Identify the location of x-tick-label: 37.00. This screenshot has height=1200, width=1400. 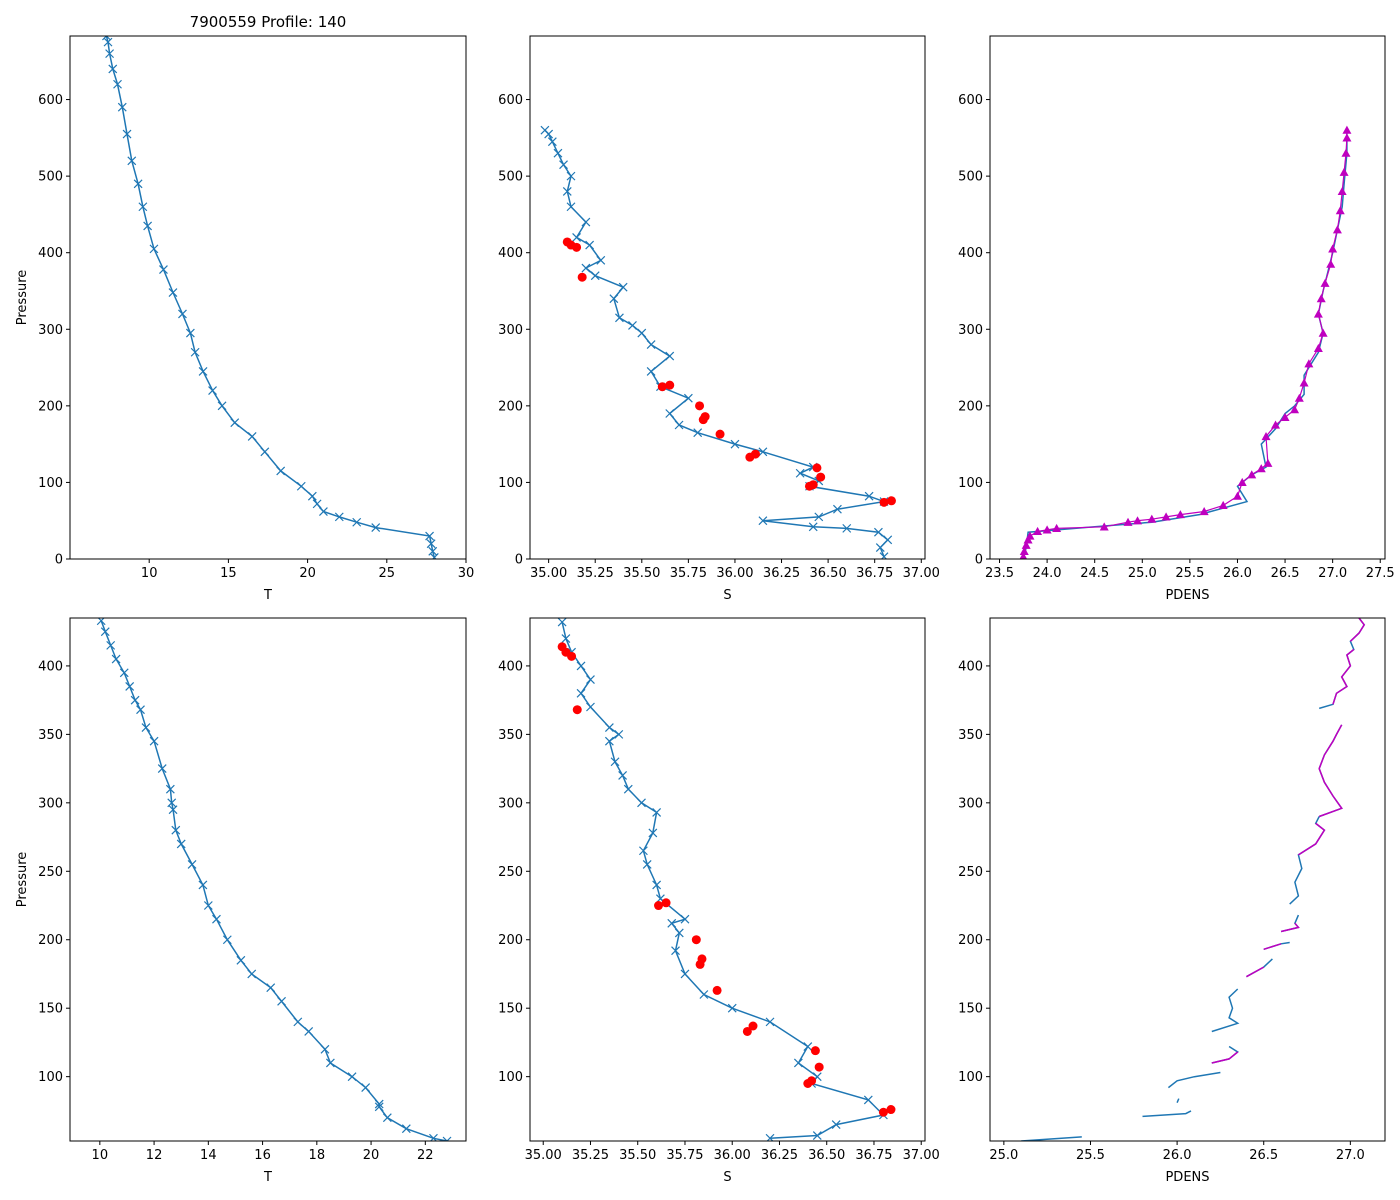
(921, 1155).